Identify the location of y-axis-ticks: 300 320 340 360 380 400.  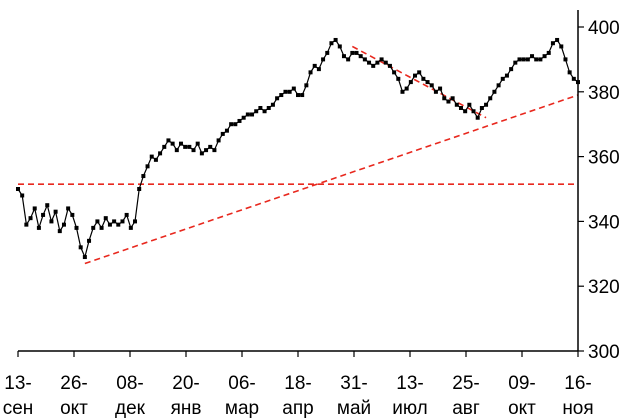
(599, 190).